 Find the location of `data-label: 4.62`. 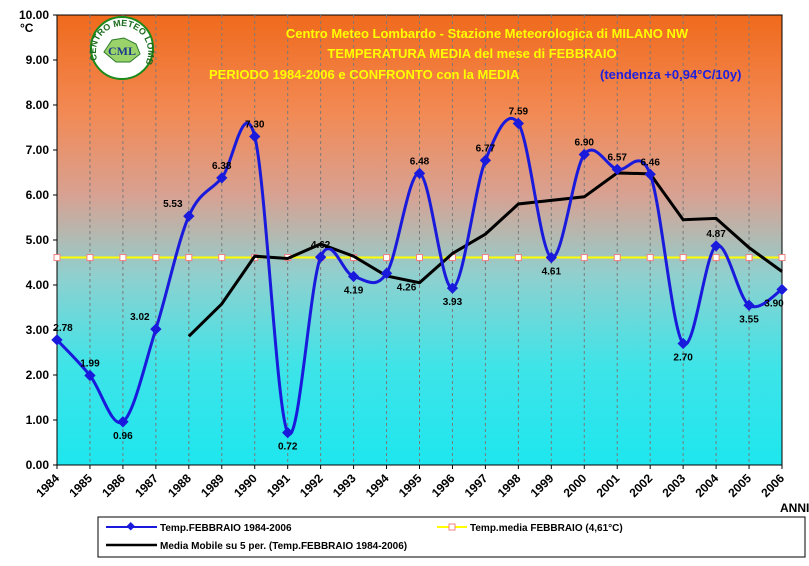

data-label: 4.62 is located at coordinates (321, 245).